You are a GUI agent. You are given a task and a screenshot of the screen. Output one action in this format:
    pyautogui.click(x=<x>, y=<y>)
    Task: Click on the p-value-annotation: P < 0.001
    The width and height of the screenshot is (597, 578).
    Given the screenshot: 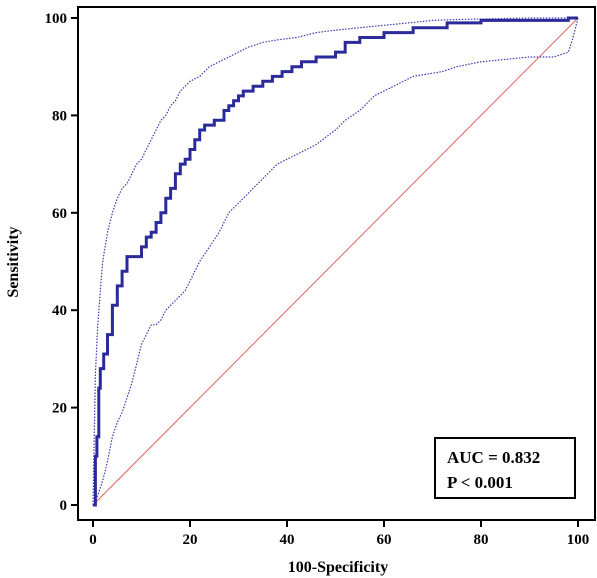 What is the action you would take?
    pyautogui.click(x=480, y=482)
    